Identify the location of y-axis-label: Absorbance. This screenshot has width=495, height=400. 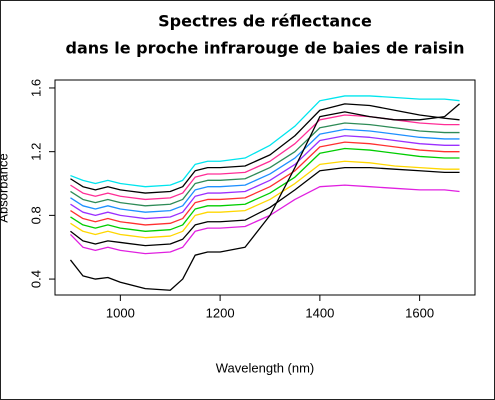
(5, 187).